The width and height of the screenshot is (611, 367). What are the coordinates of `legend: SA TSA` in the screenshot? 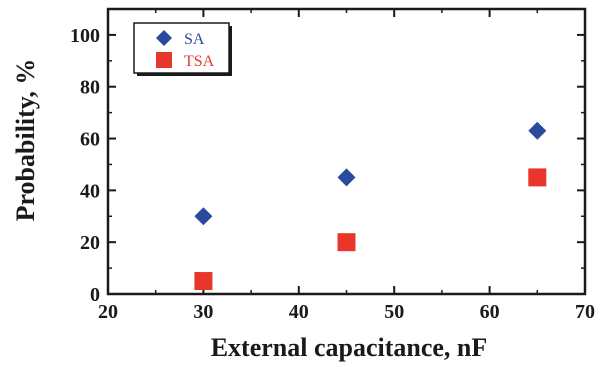 It's located at (182, 49).